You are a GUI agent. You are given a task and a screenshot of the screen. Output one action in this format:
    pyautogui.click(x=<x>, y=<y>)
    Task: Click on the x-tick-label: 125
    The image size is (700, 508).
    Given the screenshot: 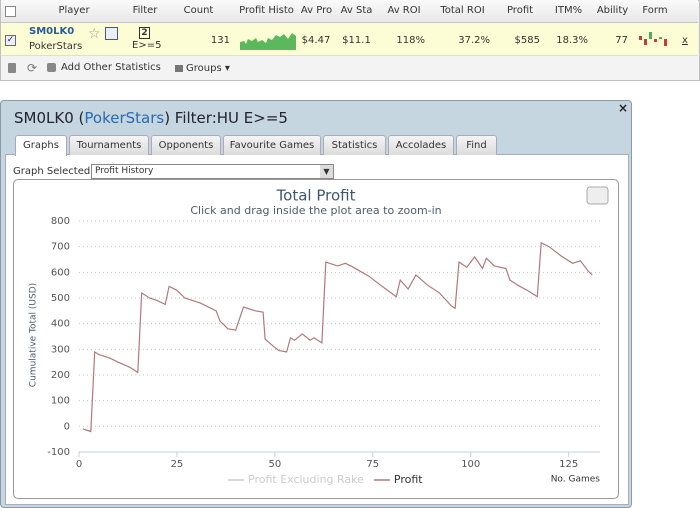 What is the action you would take?
    pyautogui.click(x=568, y=464)
    